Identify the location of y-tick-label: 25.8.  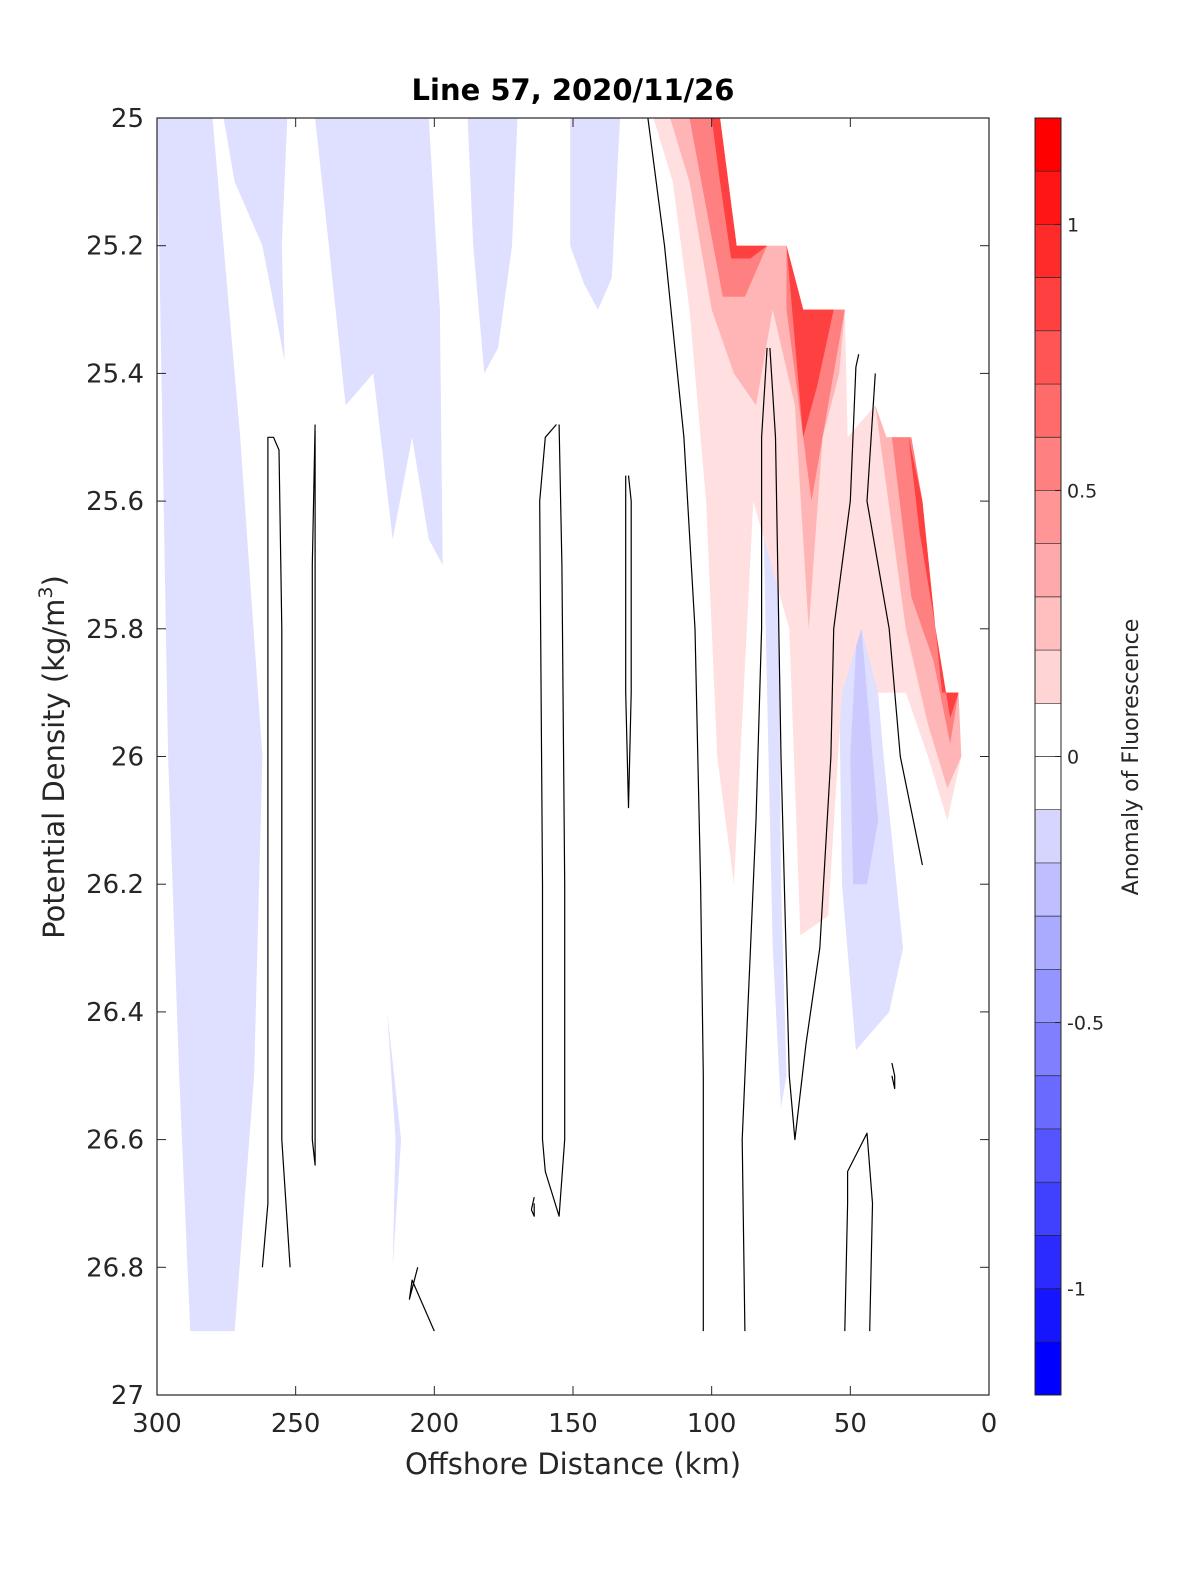
(115, 630).